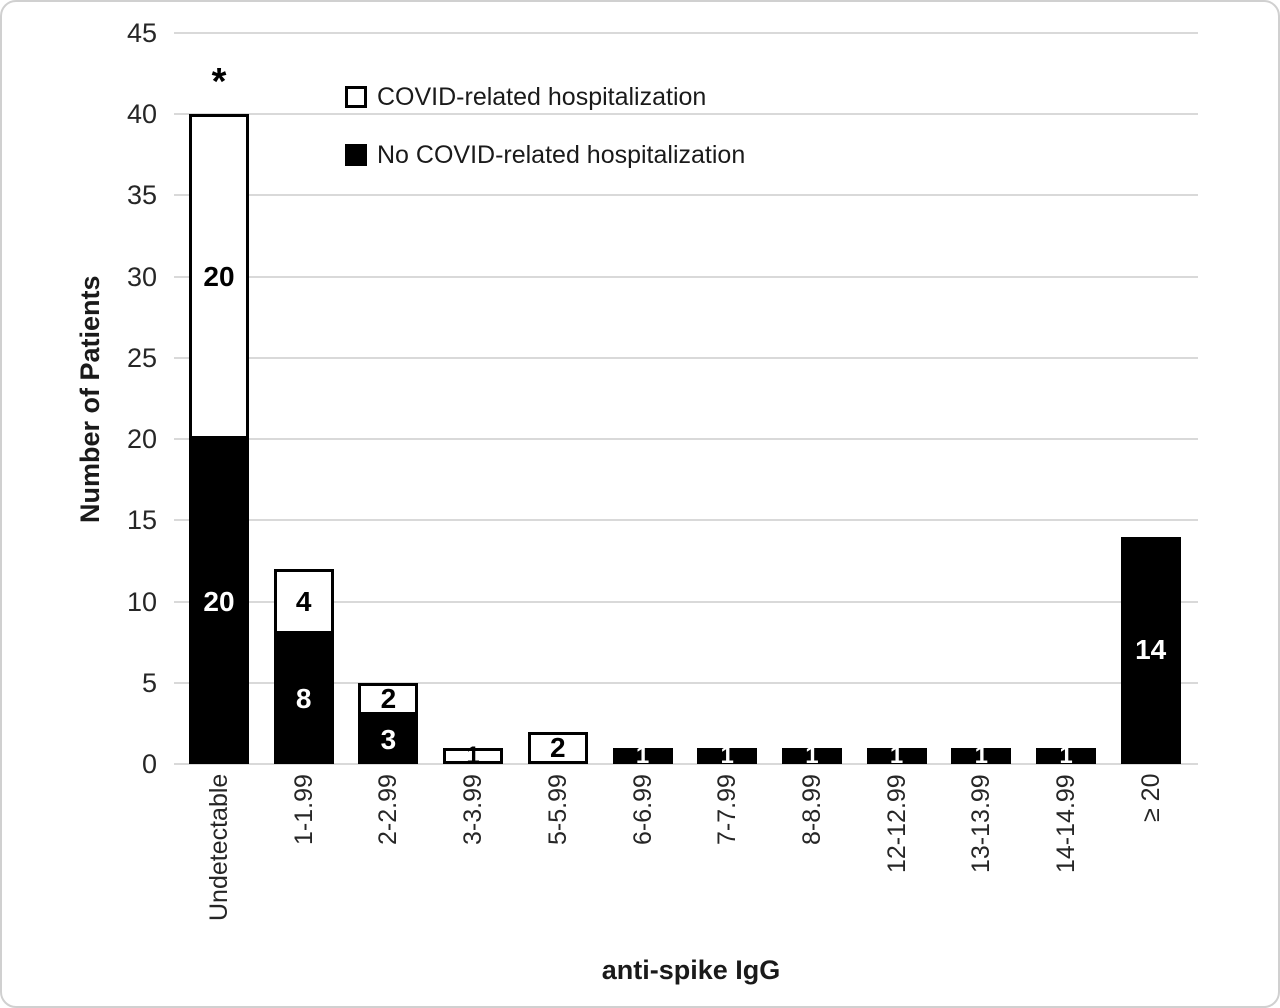 This screenshot has height=1008, width=1280. I want to click on y-tick-label: 10, so click(141, 601).